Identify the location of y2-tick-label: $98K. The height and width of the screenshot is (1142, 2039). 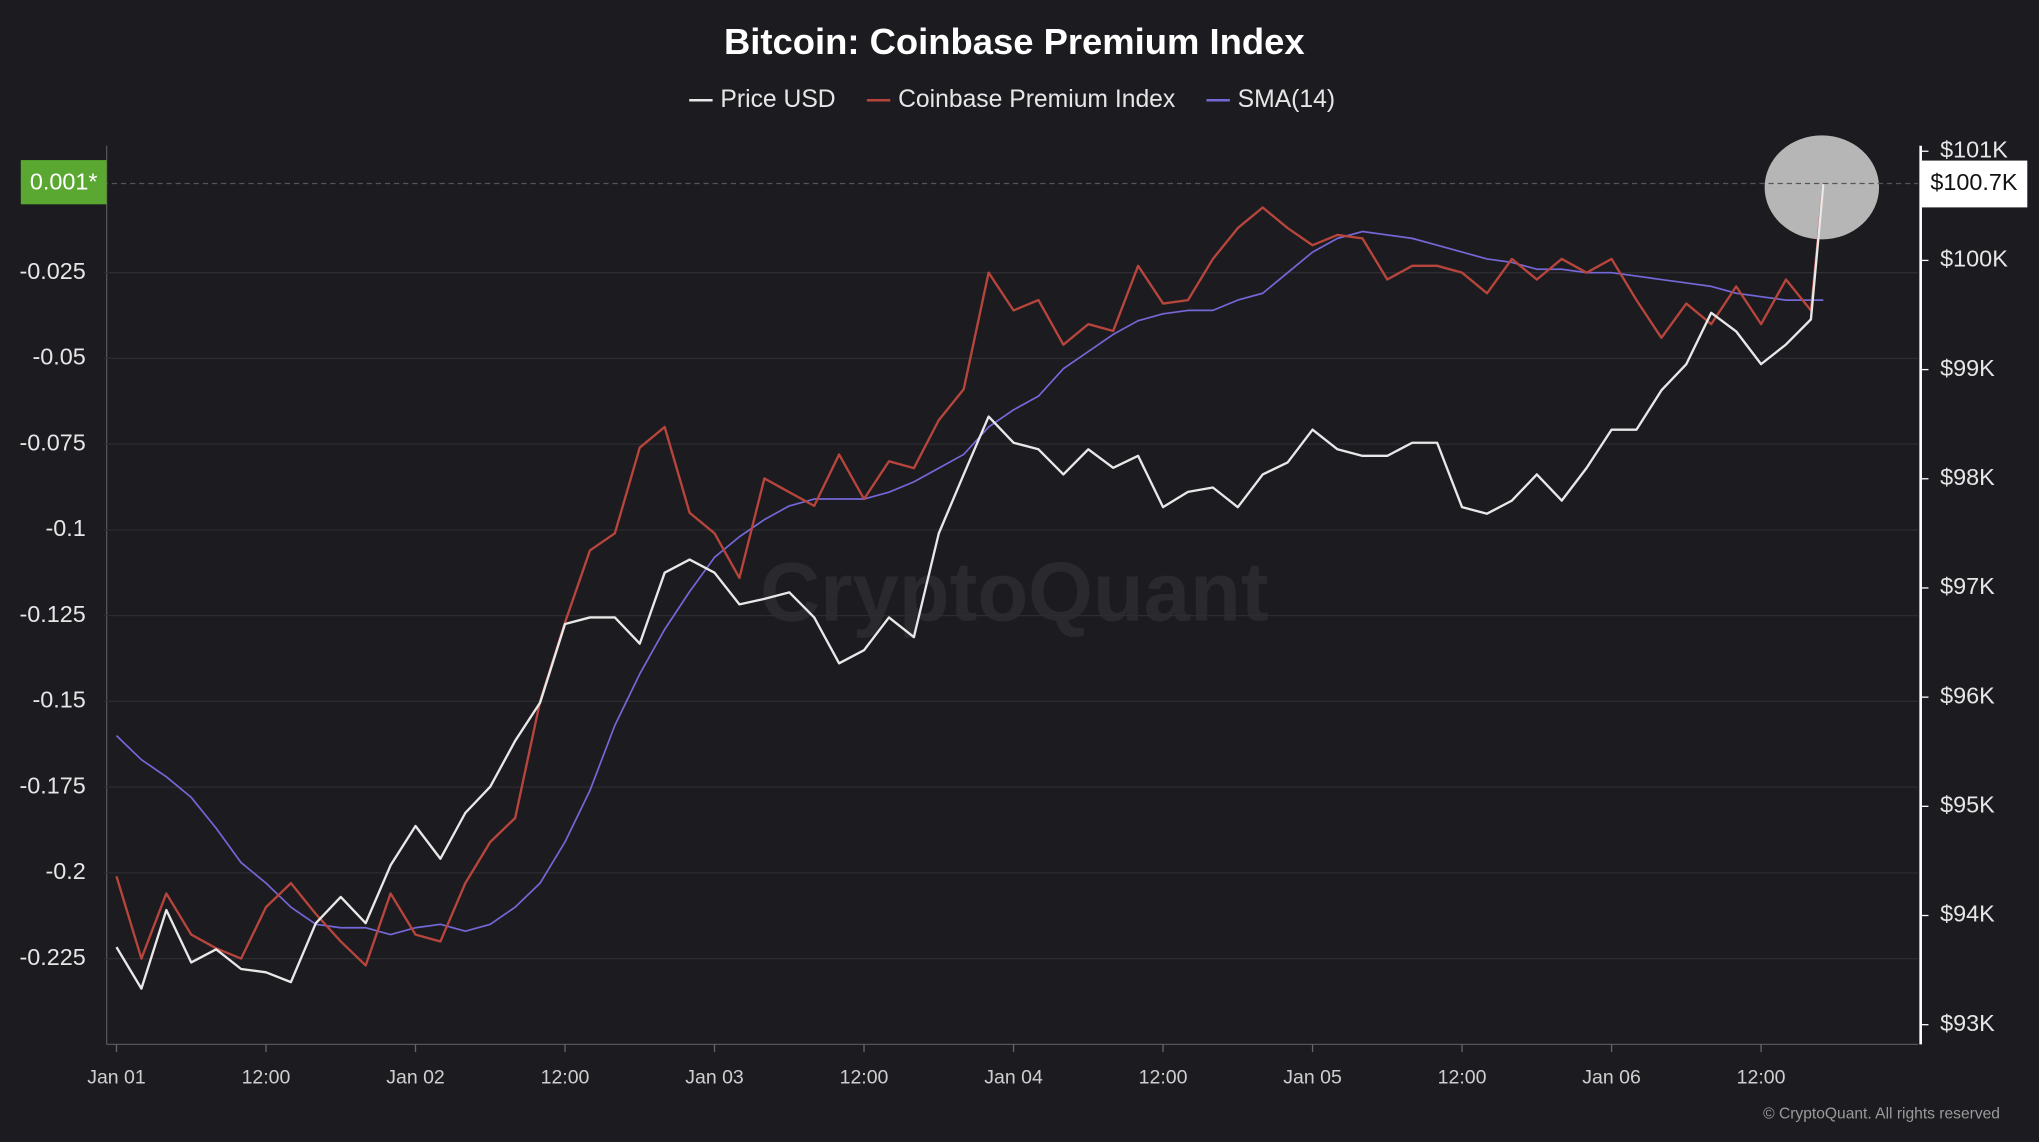
(1967, 477).